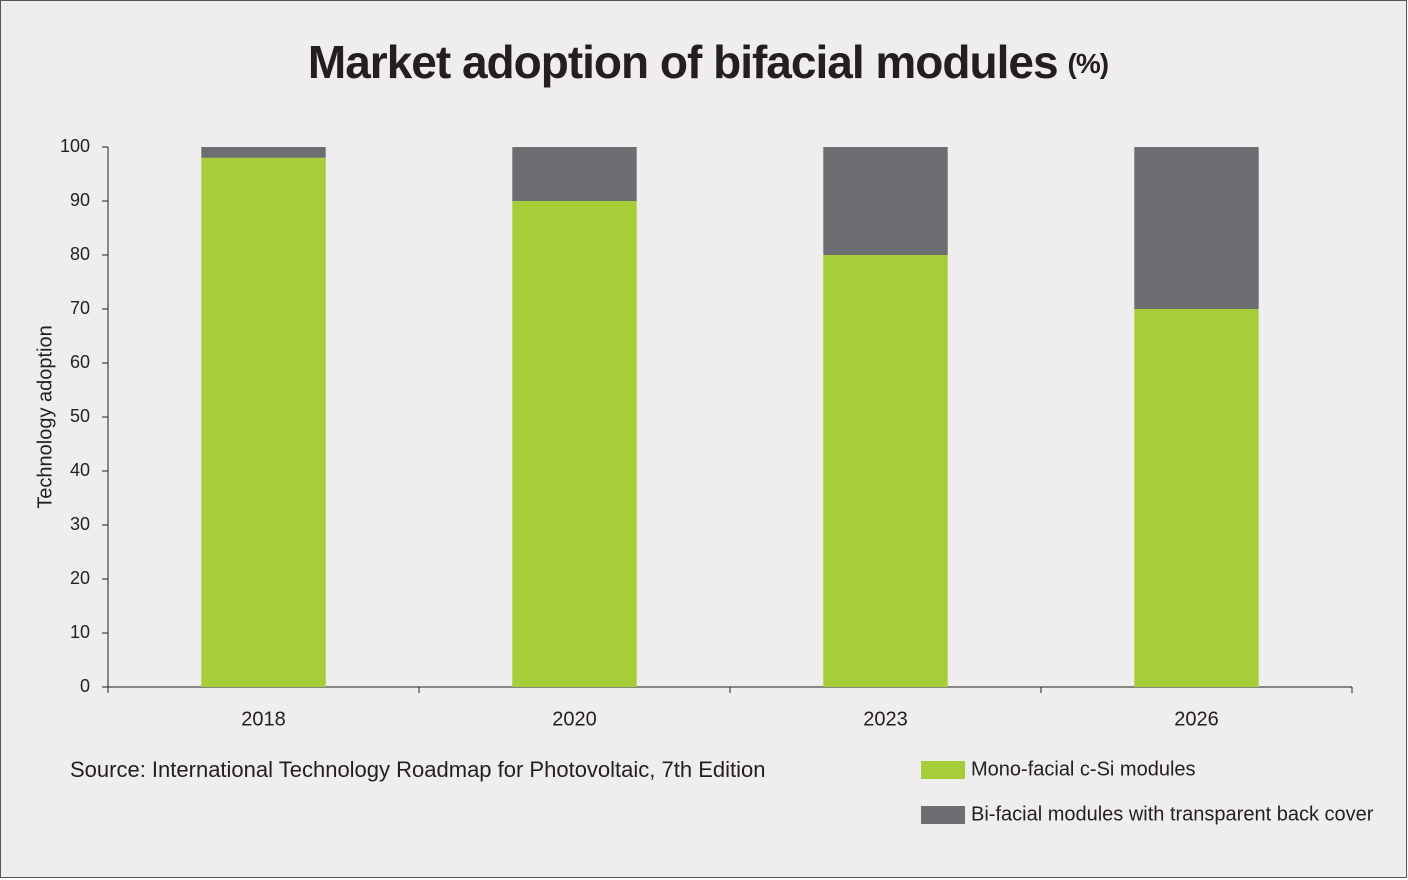  I want to click on y-tick-label: 100, so click(75, 146).